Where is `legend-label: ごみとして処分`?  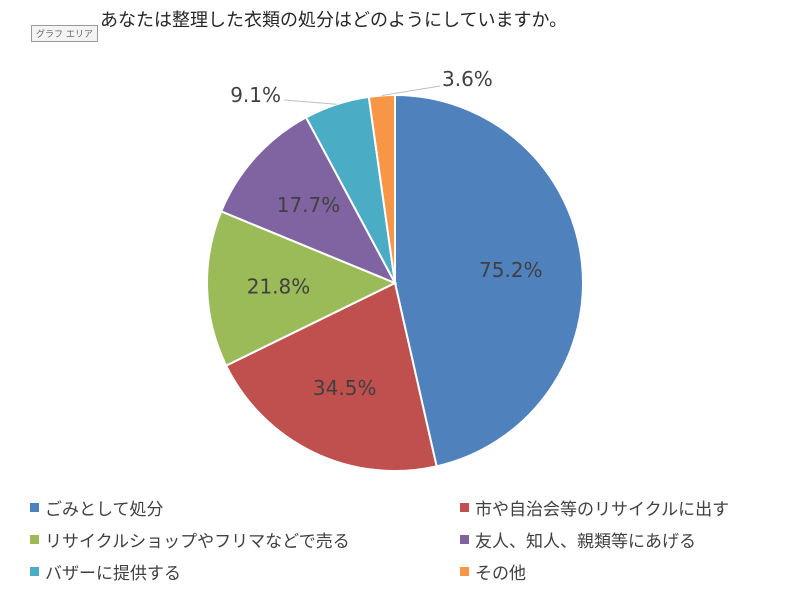
legend-label: ごみとして処分 is located at coordinates (104, 510).